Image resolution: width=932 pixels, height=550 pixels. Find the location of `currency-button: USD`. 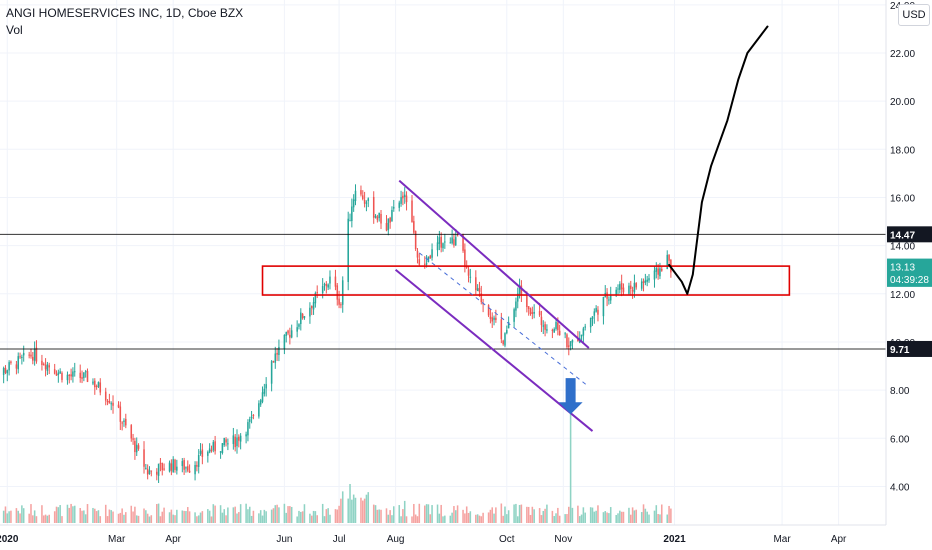

currency-button: USD is located at coordinates (914, 15).